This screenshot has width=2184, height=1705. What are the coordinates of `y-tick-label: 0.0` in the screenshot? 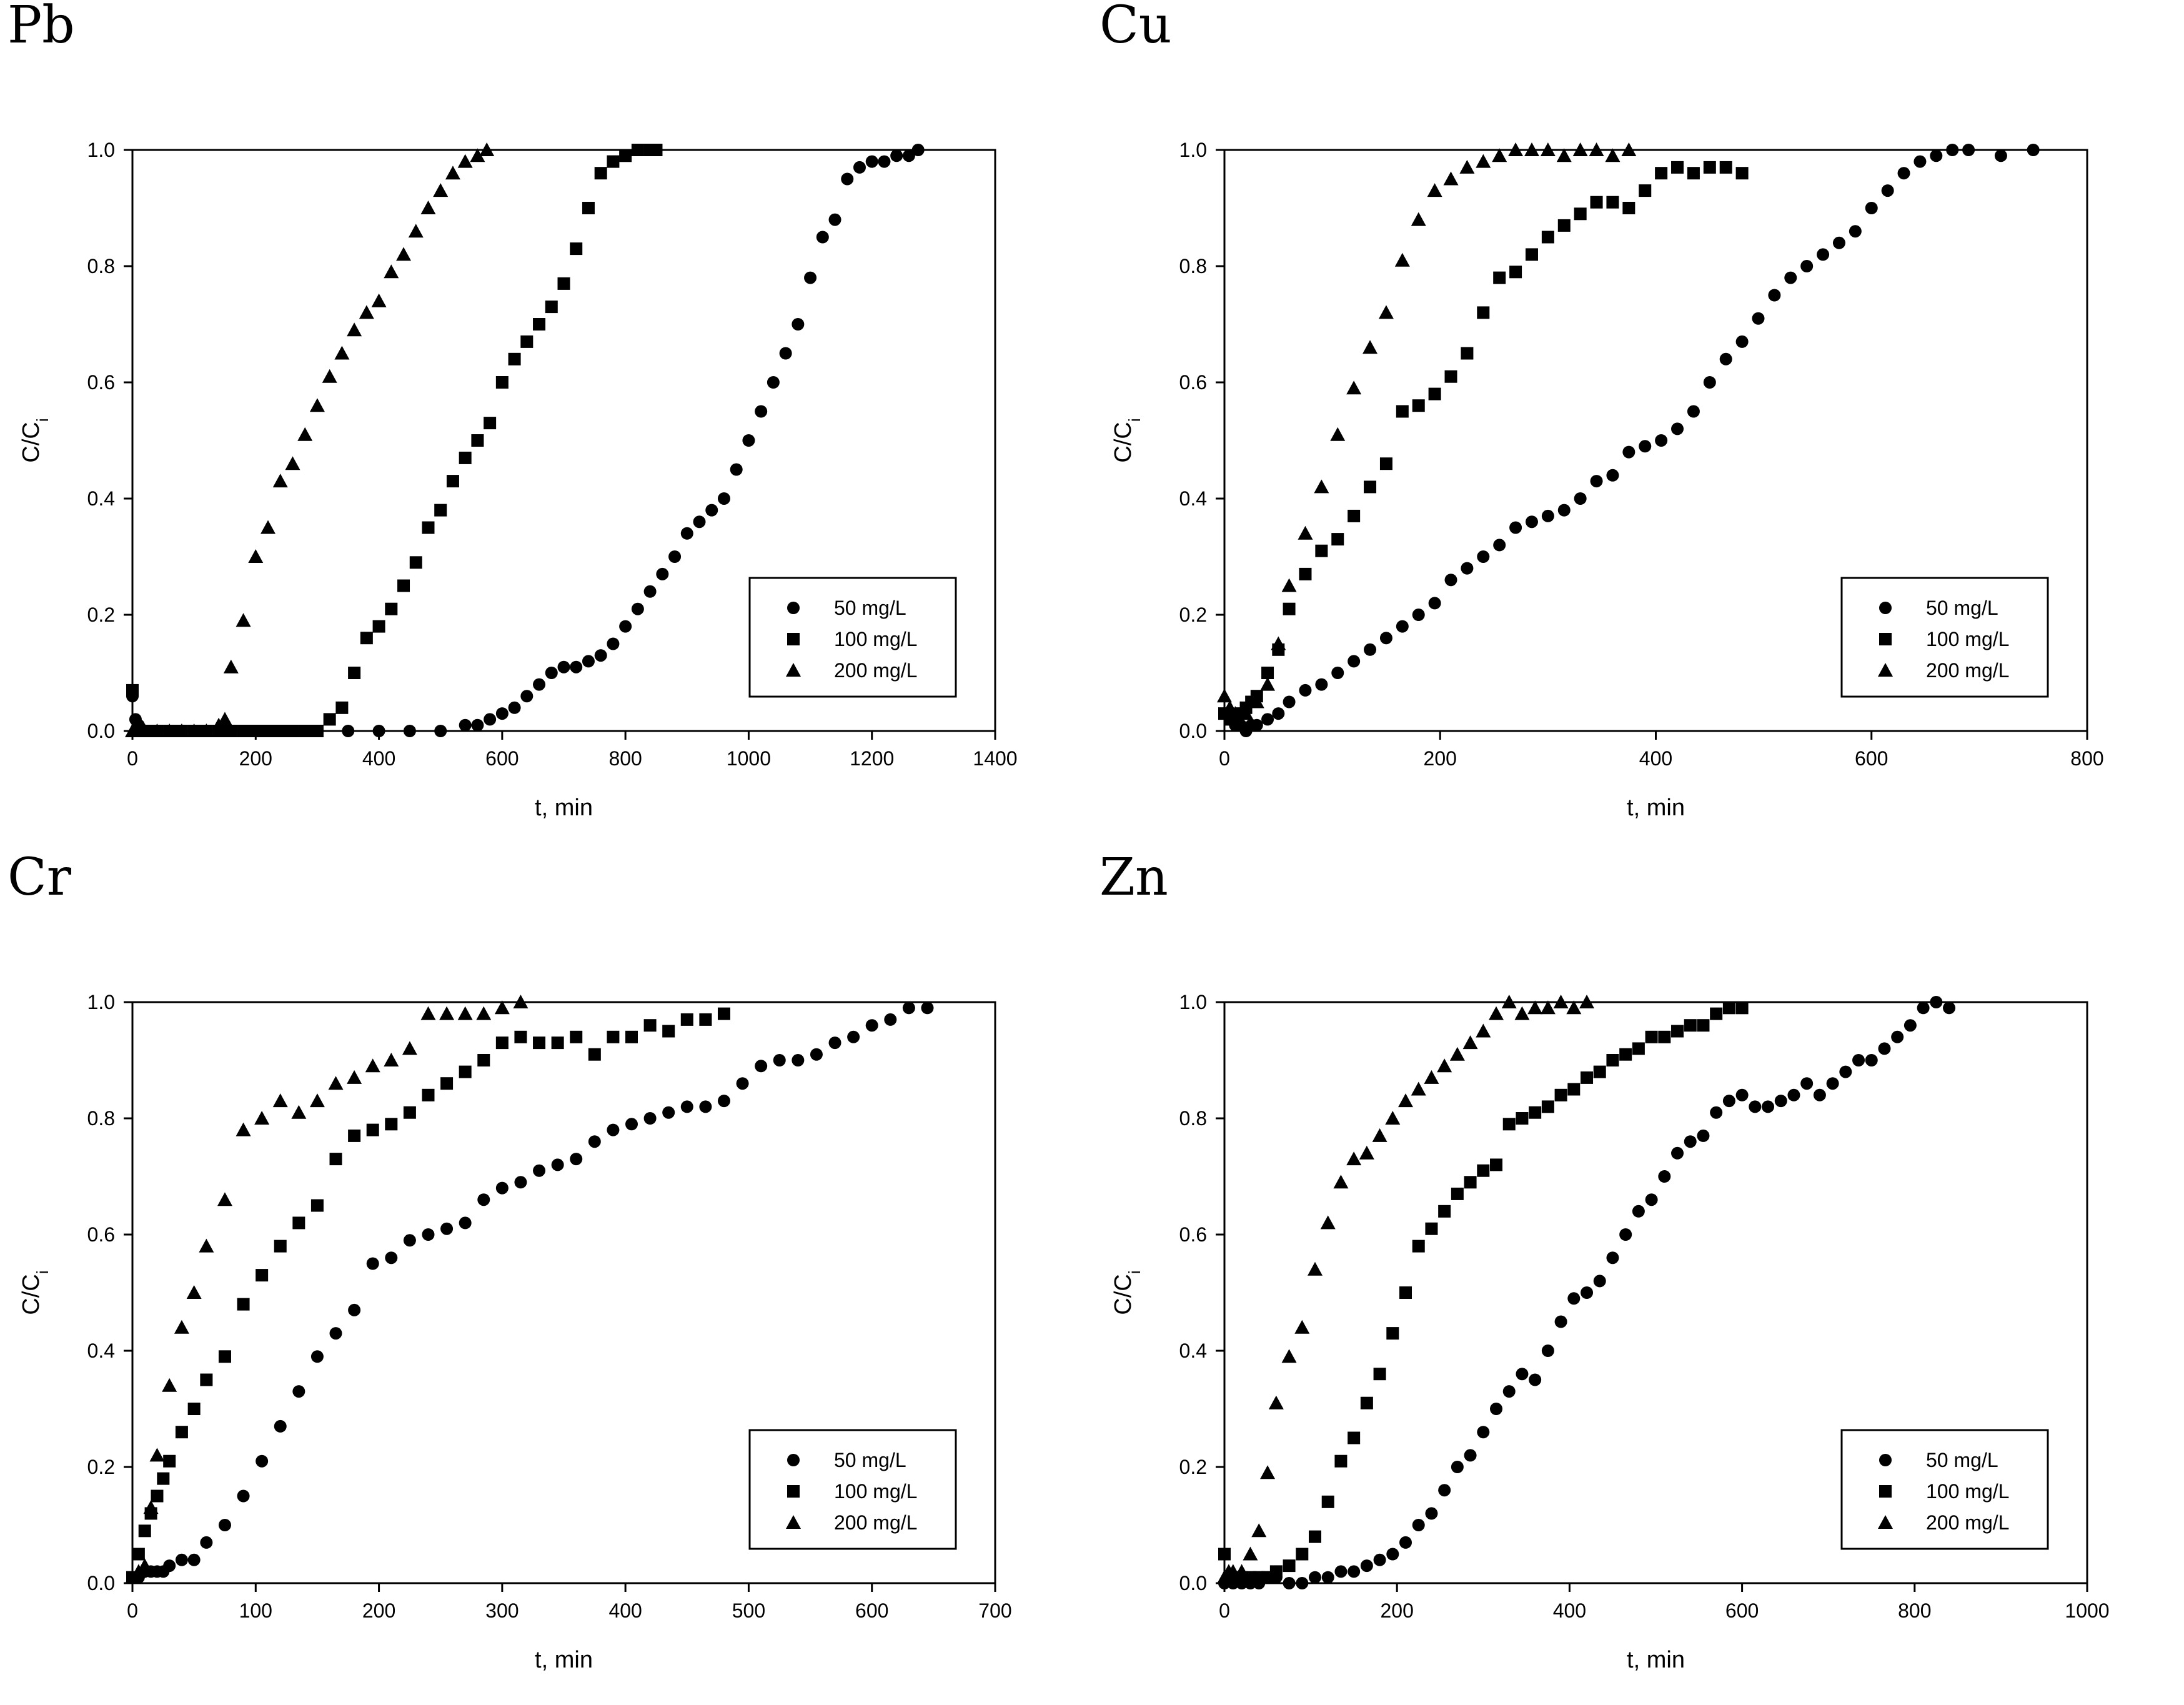 It's located at (1193, 731).